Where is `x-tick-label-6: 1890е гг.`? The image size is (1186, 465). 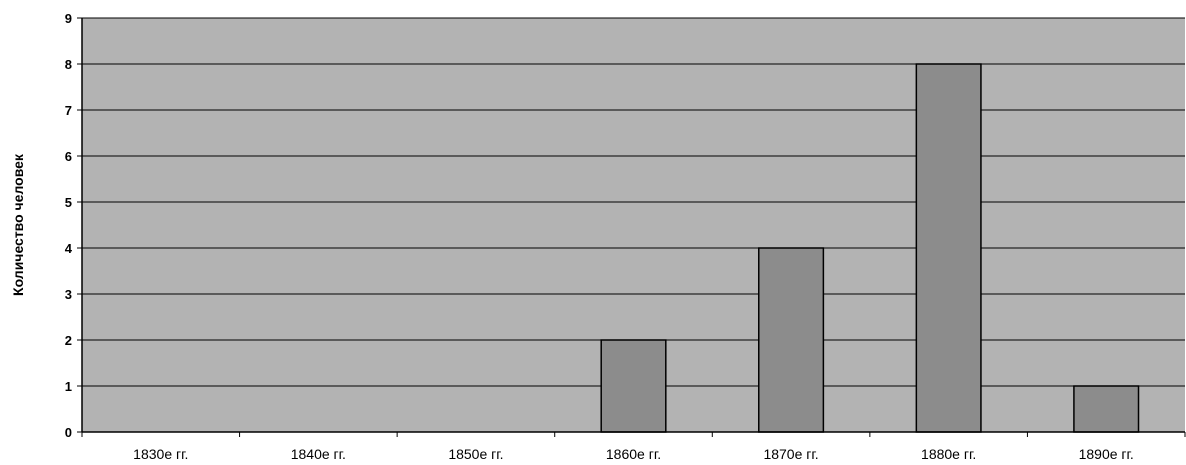 x-tick-label-6: 1890е гг. is located at coordinates (1106, 454).